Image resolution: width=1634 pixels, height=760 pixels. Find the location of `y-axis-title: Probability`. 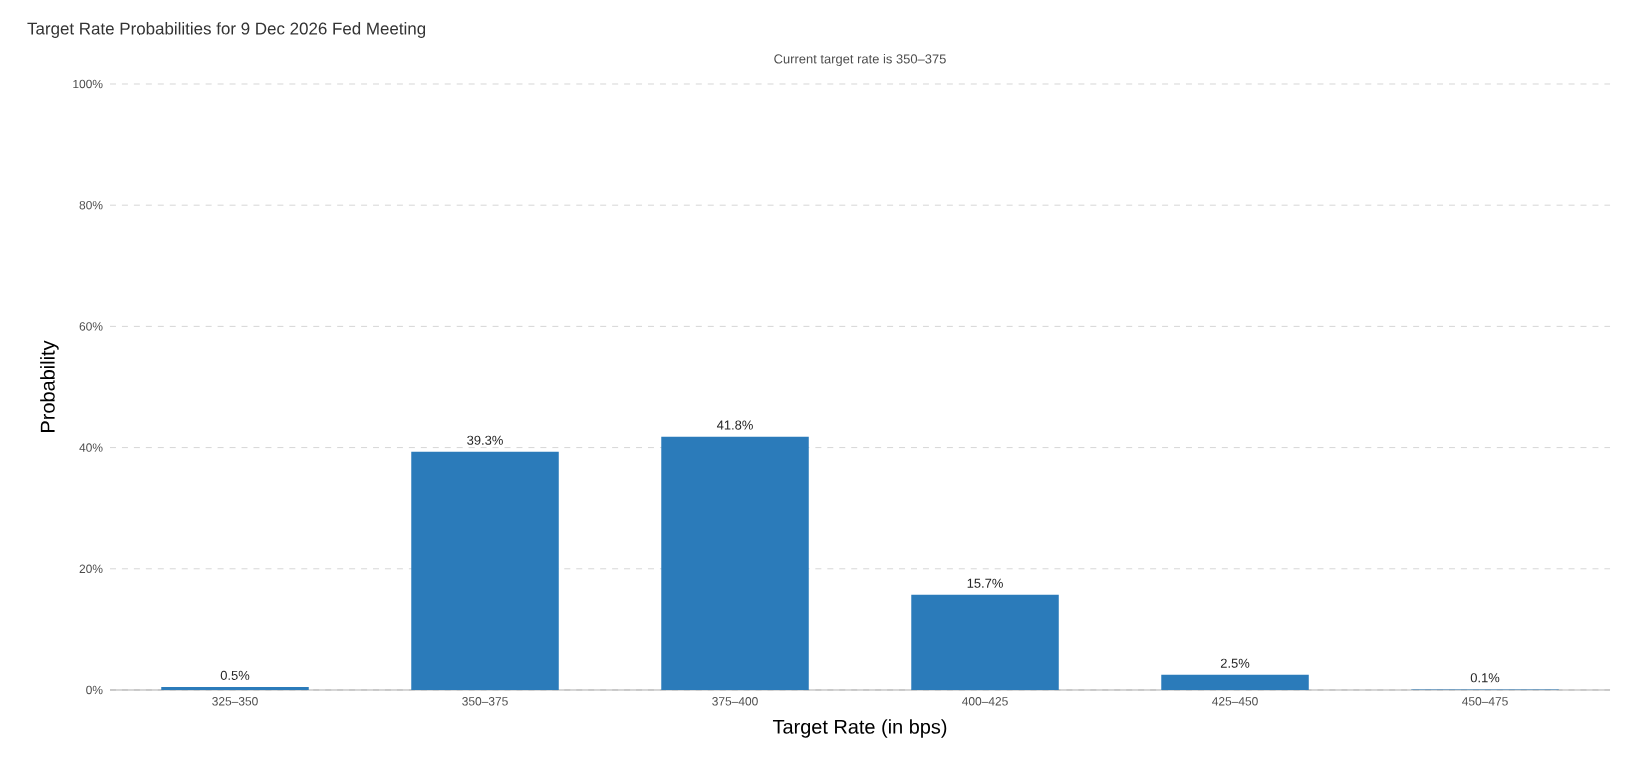

y-axis-title: Probability is located at coordinates (49, 386).